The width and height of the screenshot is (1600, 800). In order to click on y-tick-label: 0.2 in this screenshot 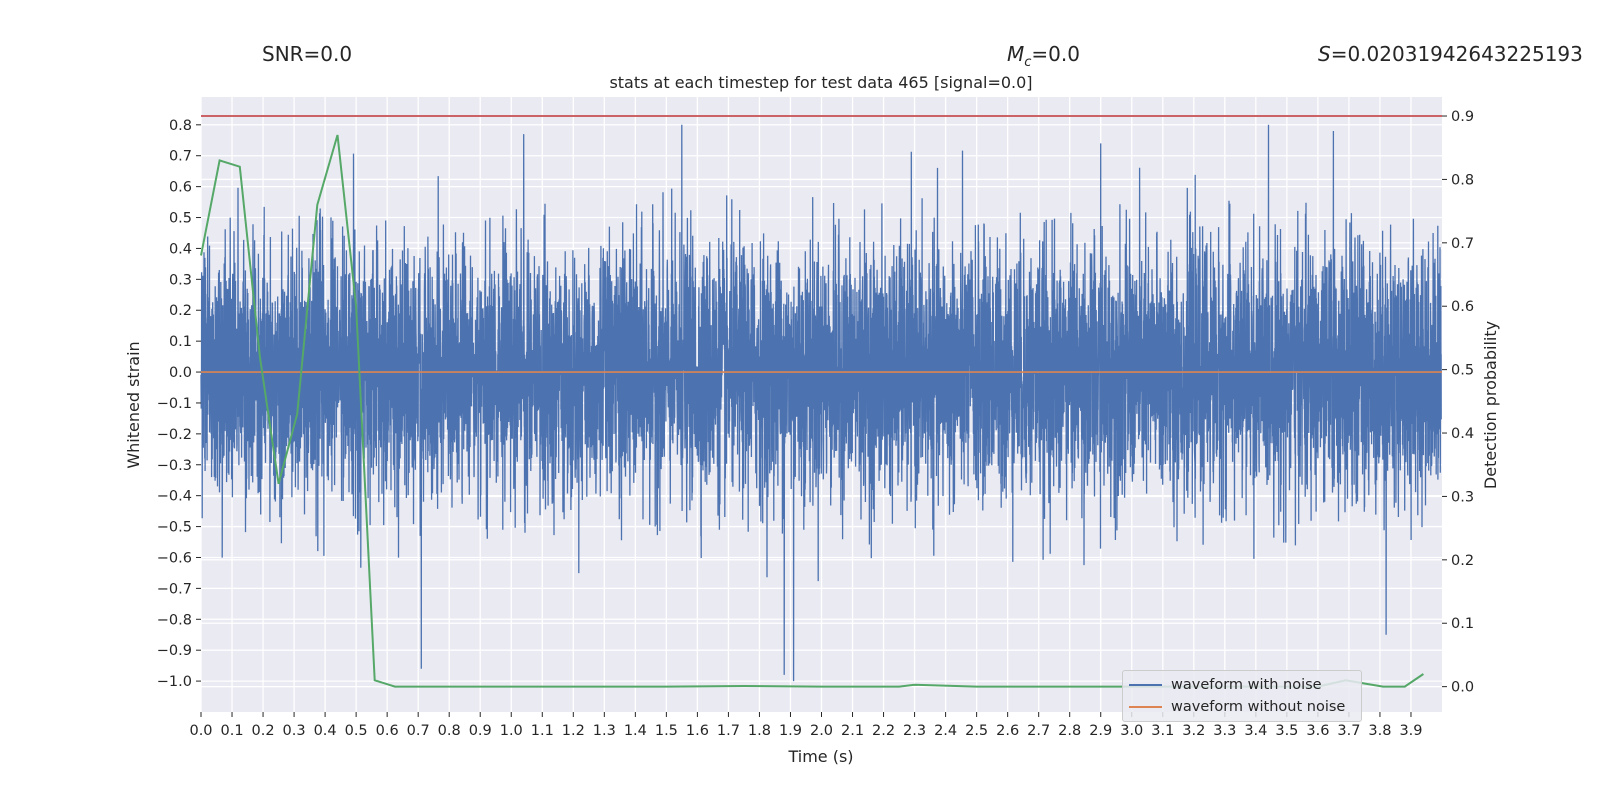, I will do `click(180, 311)`.